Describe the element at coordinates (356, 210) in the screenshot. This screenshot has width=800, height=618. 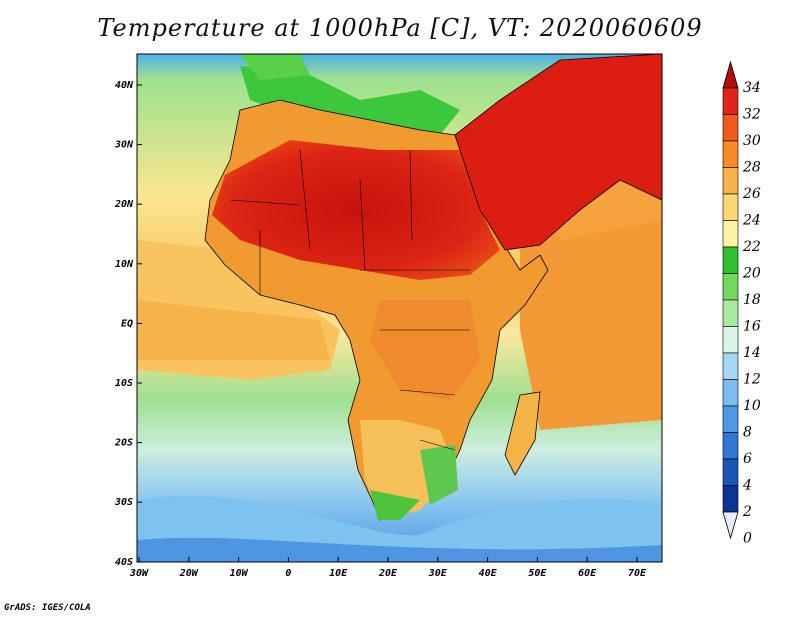
I see `sahara-hot` at that location.